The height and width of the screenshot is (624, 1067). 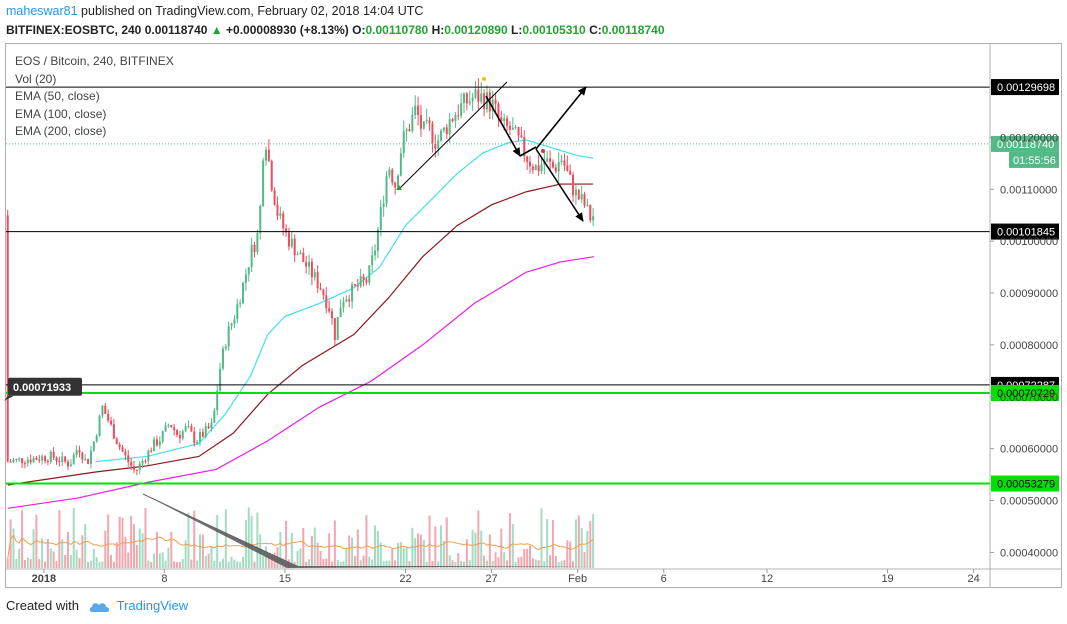 What do you see at coordinates (300, 546) in the screenshot?
I see `volume-ma-line` at bounding box center [300, 546].